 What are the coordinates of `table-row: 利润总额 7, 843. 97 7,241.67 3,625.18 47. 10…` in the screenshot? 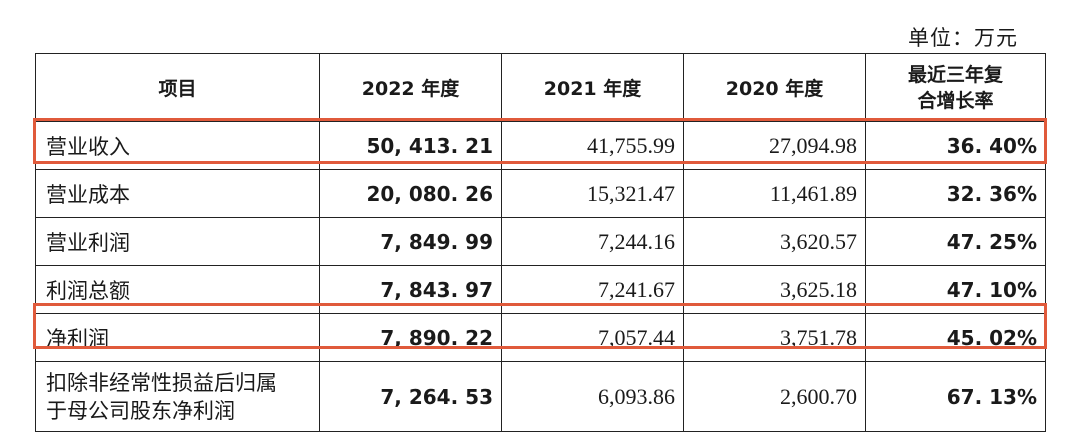 It's located at (540, 289).